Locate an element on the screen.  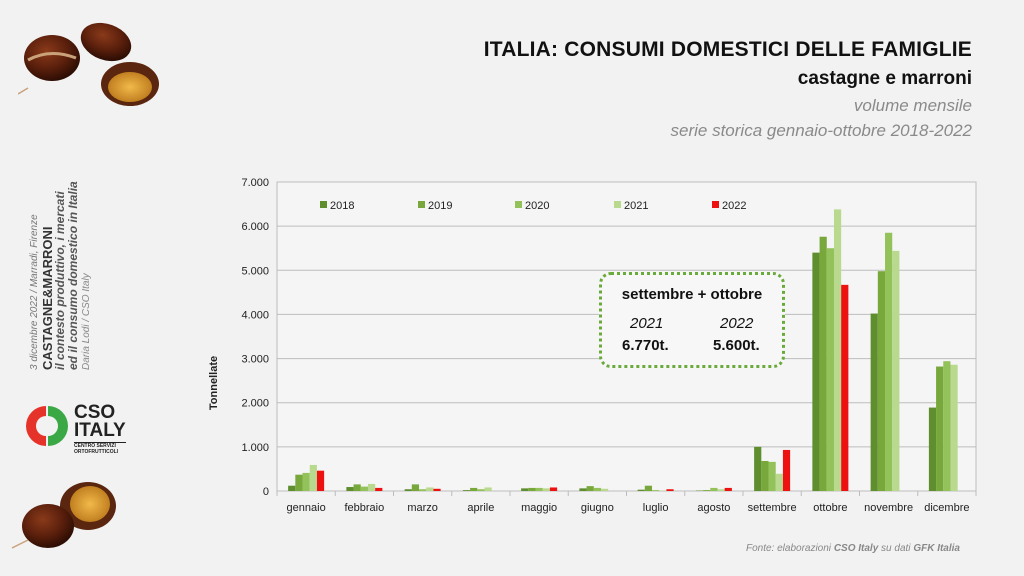
logo-text-small-2: ORTOFRUTTICOLI is located at coordinates (96, 452).